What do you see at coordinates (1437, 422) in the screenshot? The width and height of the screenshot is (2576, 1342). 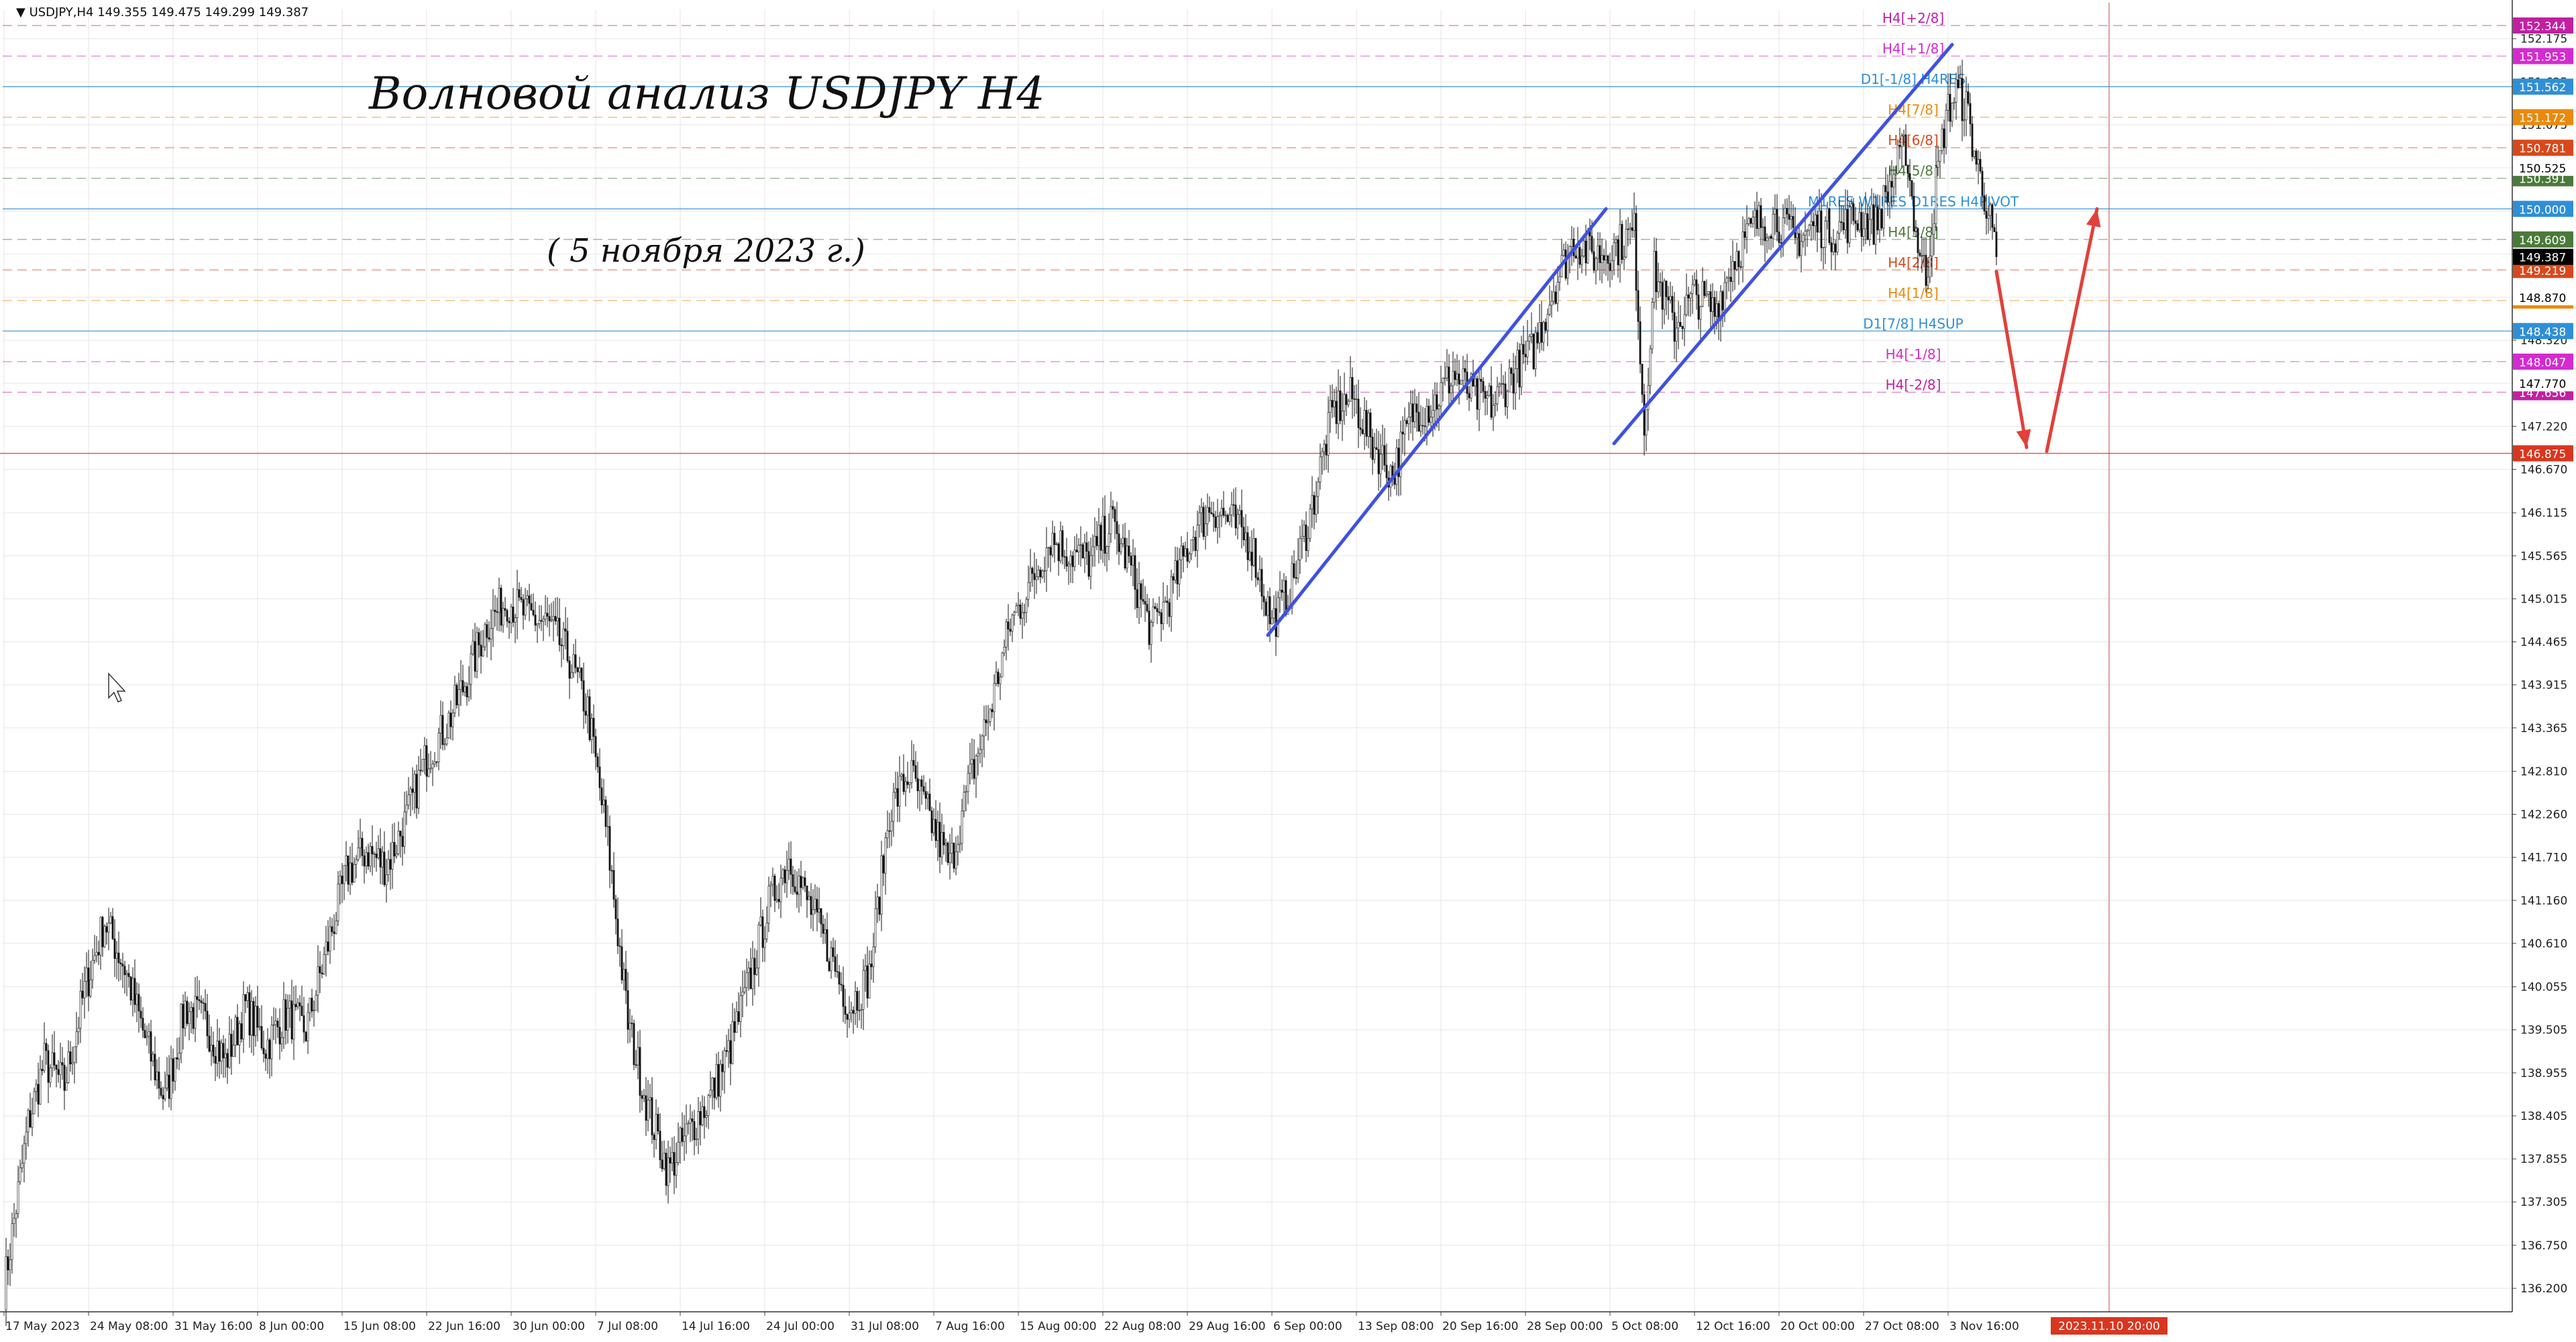 I see `trendline` at bounding box center [1437, 422].